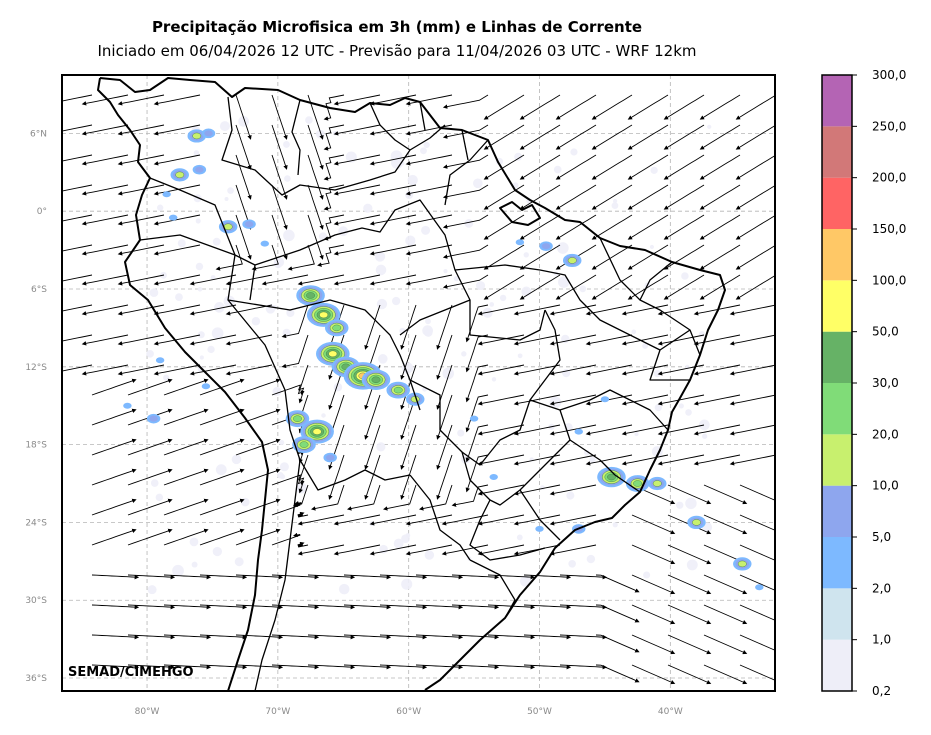  Describe the element at coordinates (36, 601) in the screenshot. I see `lat-tick-label: 30°S` at that location.